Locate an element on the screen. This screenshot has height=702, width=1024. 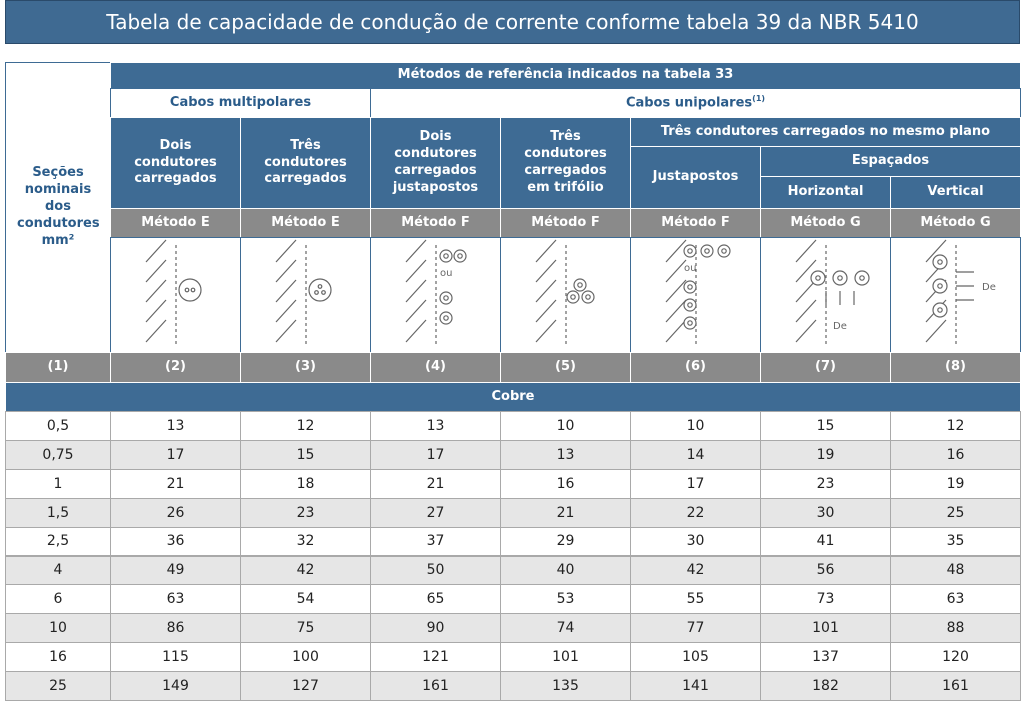
column-header: Dois condutores carregados justapostos is located at coordinates (435, 163).